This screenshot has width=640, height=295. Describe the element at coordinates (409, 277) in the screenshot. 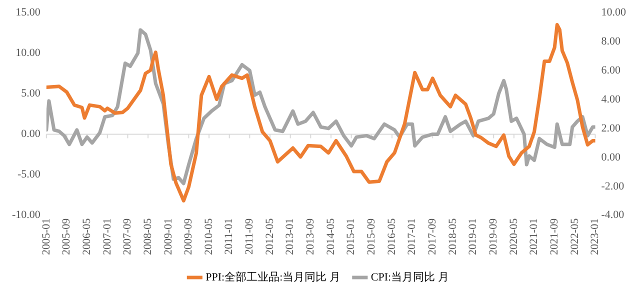

I see `legend-label: CPI:当月同比 月` at that location.